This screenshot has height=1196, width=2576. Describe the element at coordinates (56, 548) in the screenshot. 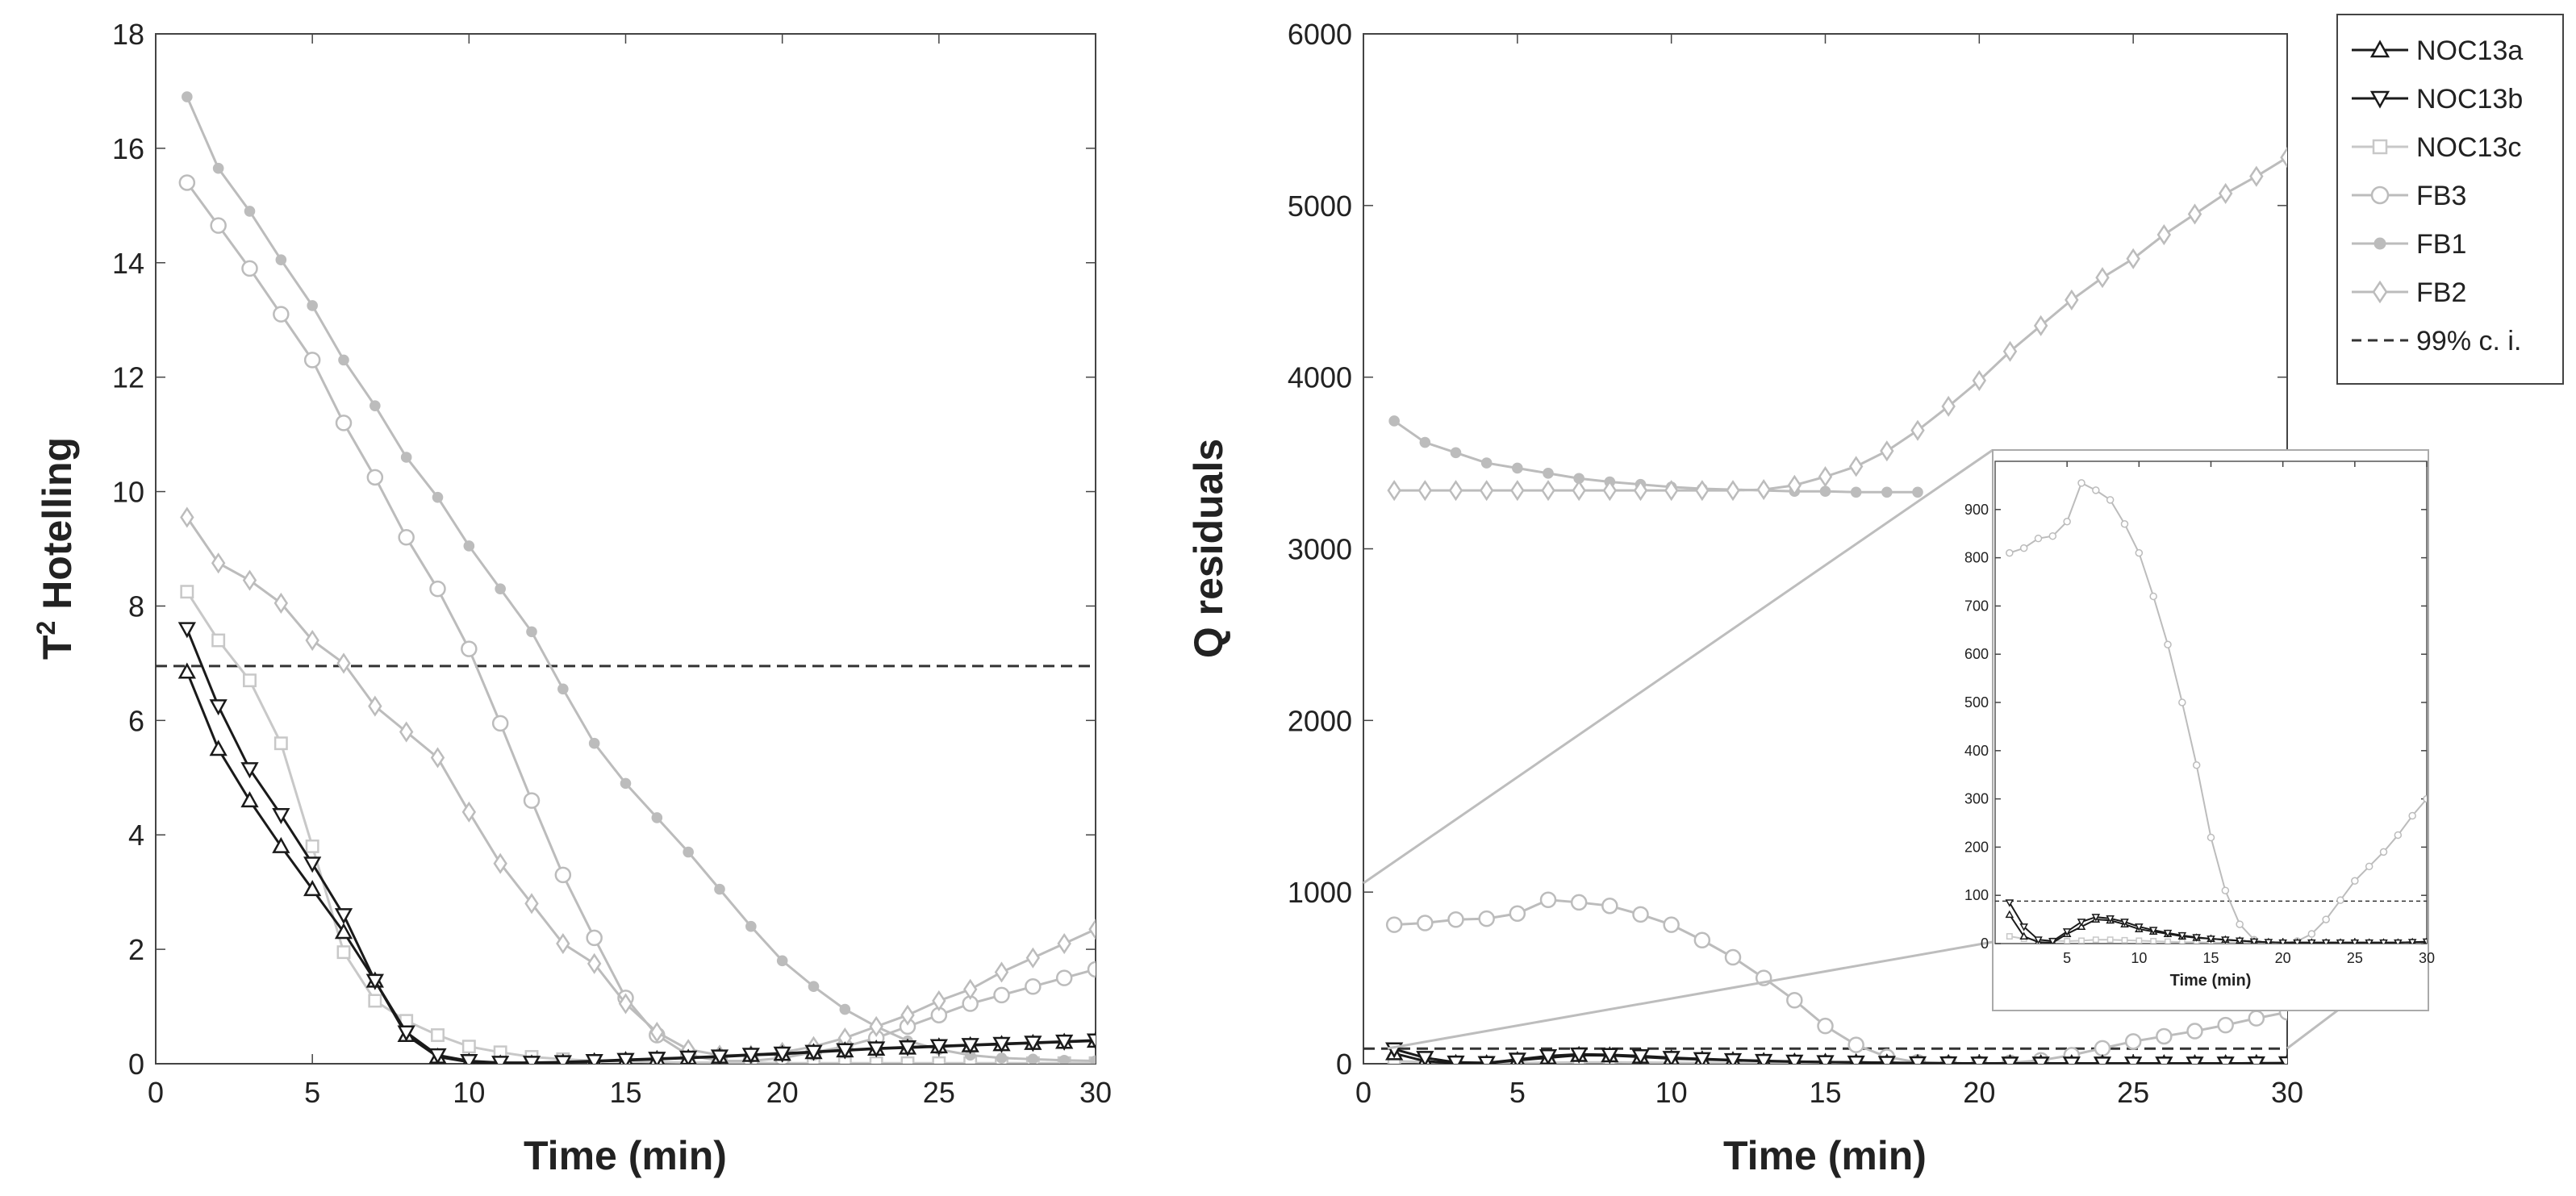

I see `t2-y-axis-label: T2 Hotelling` at that location.